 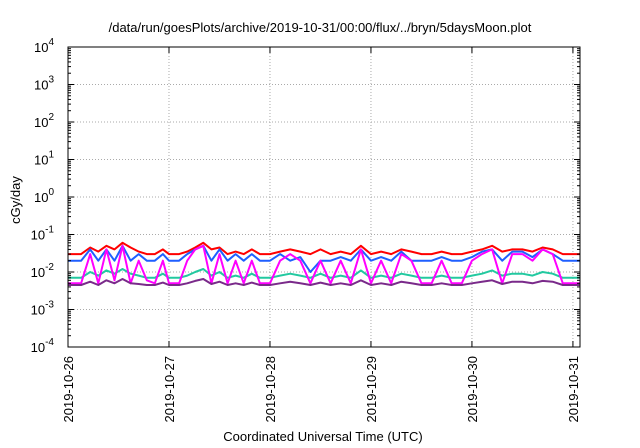 I want to click on y-tick-label: 10⁻², so click(x=43, y=271).